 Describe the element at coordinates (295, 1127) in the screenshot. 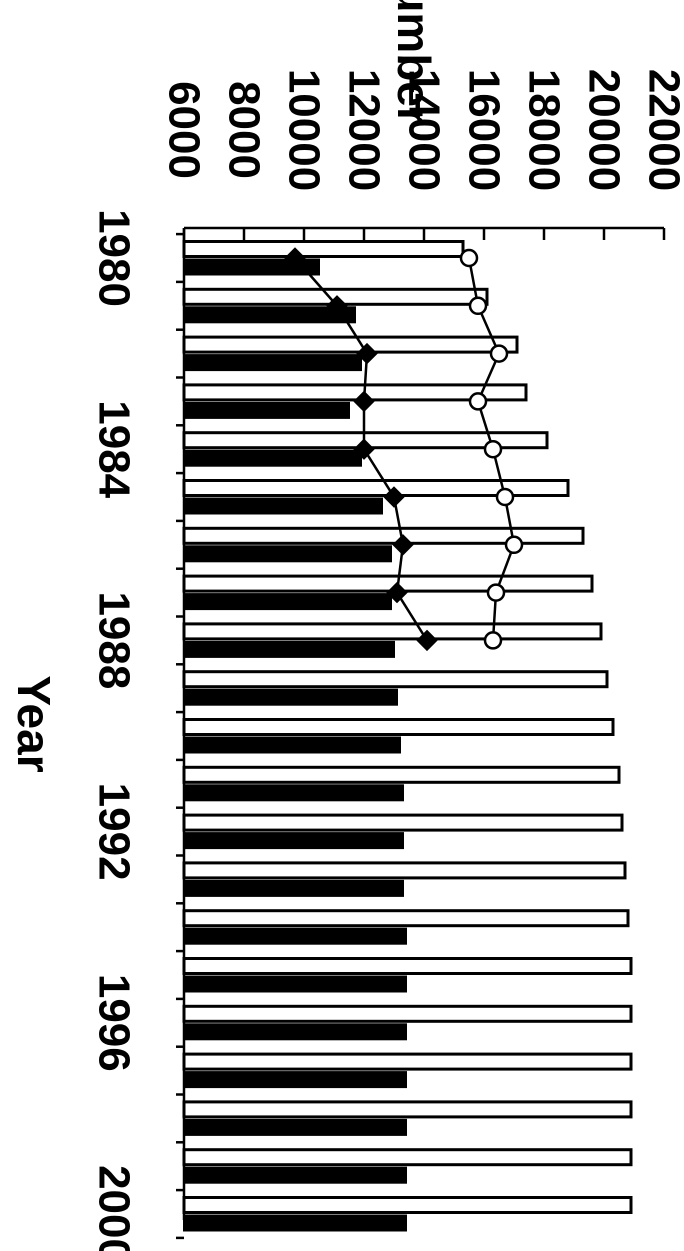

I see `filled-bar-1998` at that location.